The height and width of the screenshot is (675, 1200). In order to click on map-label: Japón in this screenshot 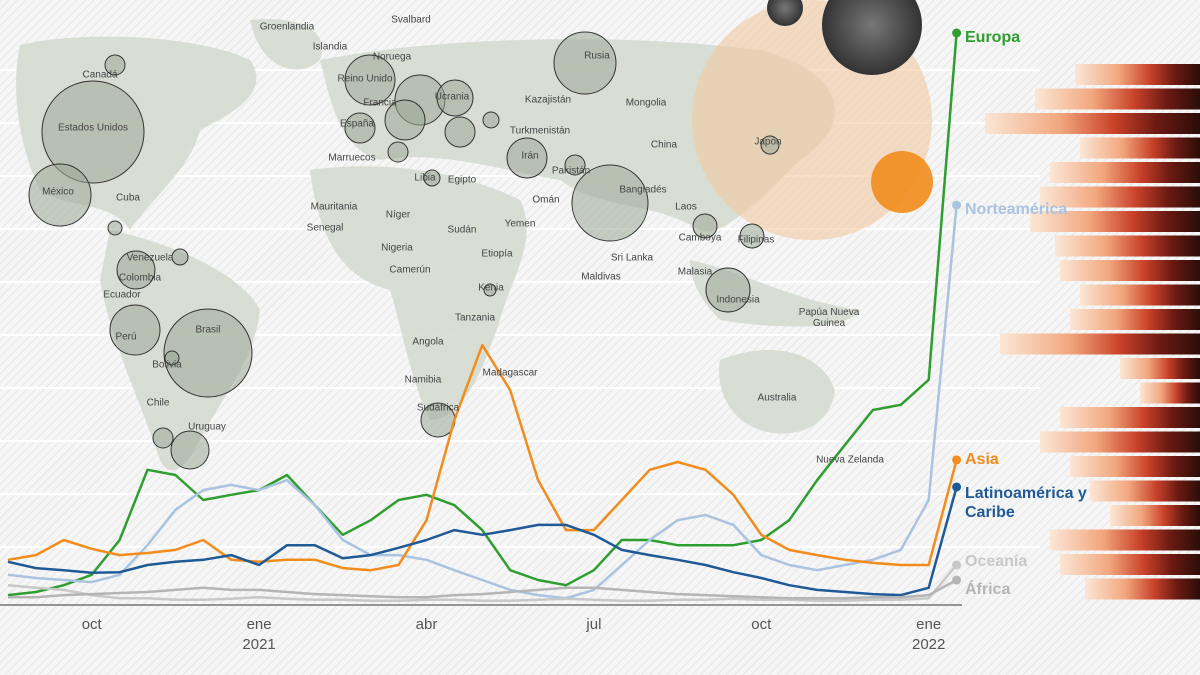, I will do `click(768, 142)`.